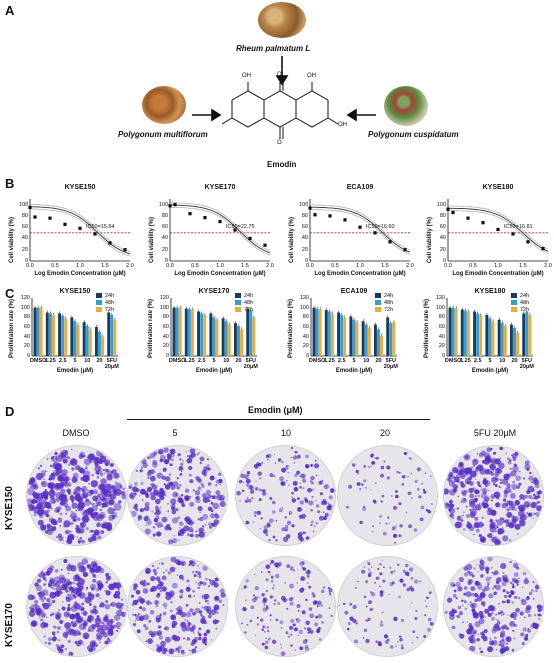  Describe the element at coordinates (214, 371) in the screenshot. I see `bar-xlabel-1: Emodin (μM)` at that location.